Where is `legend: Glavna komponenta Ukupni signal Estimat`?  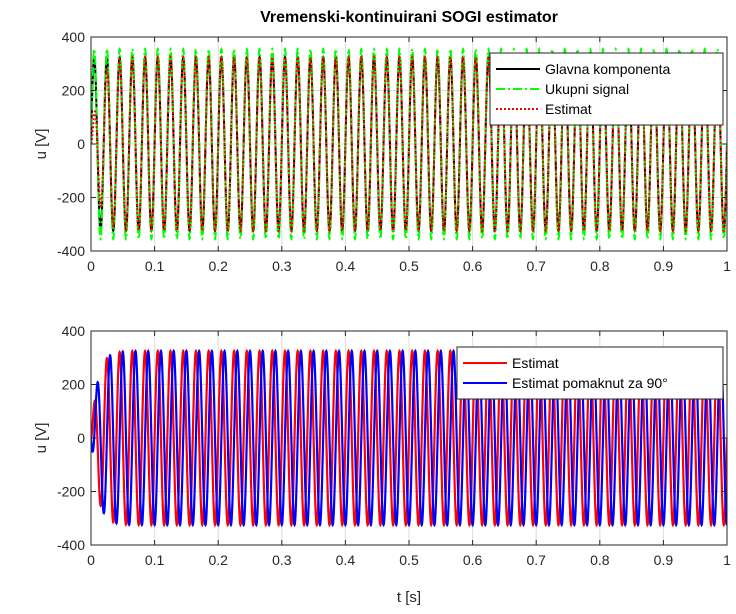
legend: Glavna komponenta Ukupni signal Estimat is located at coordinates (606, 89).